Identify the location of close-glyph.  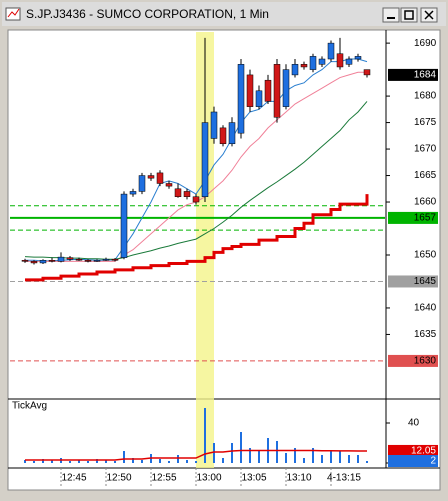
(429, 15).